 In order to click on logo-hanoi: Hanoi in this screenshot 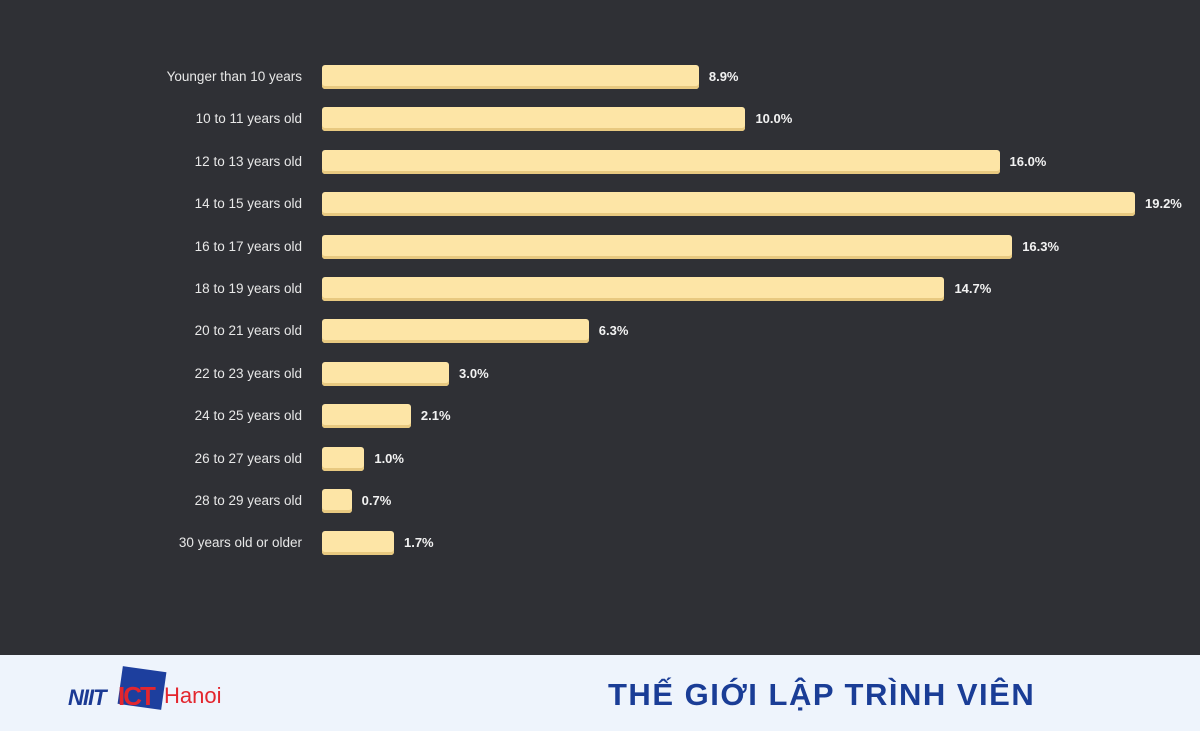, I will do `click(193, 695)`.